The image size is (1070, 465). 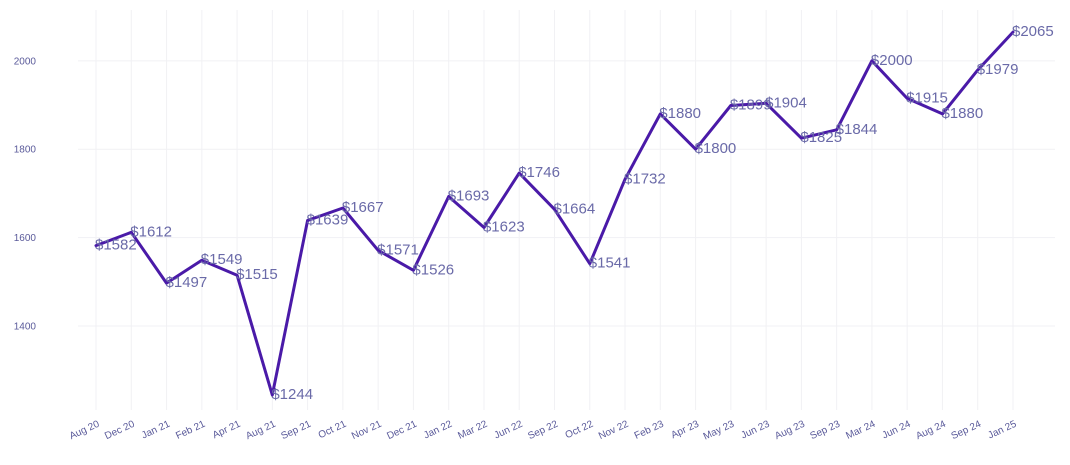 I want to click on data-label: $1732, so click(x=645, y=178).